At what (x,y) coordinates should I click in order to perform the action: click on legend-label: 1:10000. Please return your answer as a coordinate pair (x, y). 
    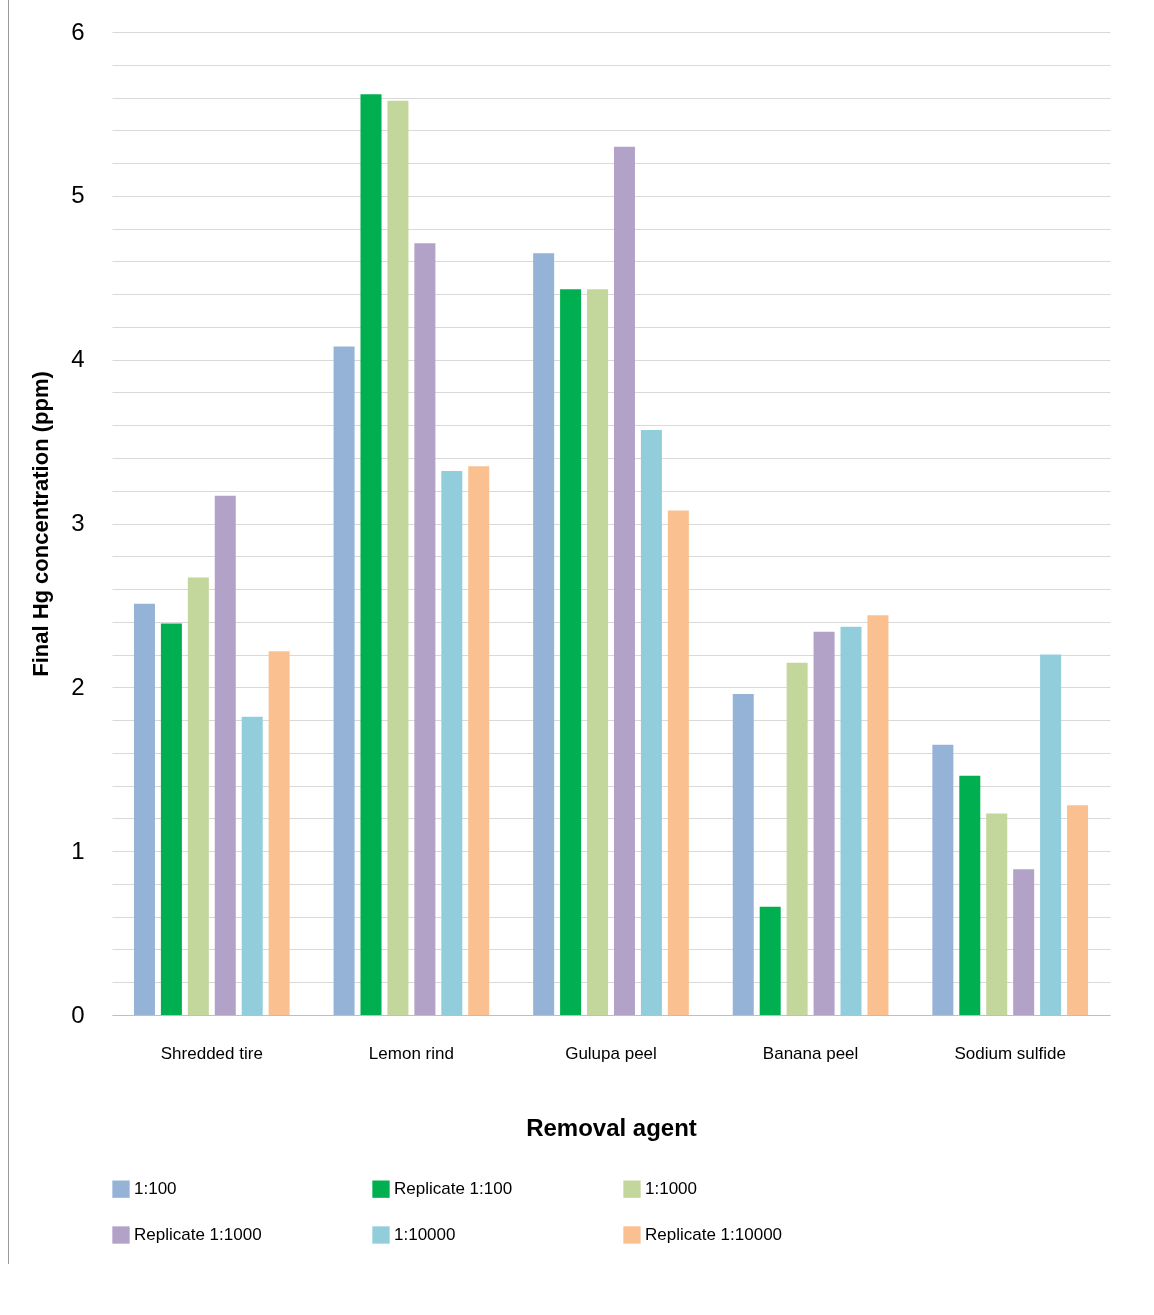
    Looking at the image, I should click on (425, 1234).